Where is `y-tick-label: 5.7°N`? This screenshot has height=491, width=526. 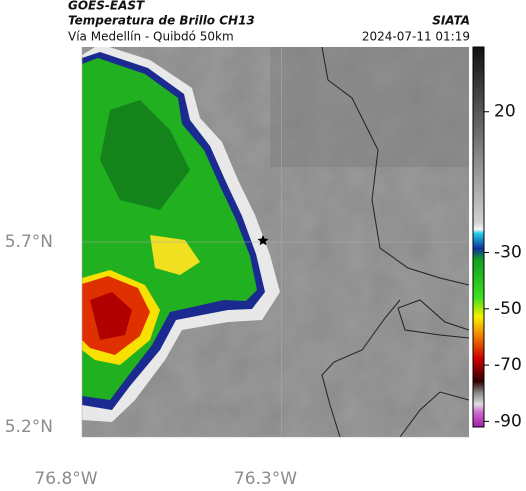
y-tick-label: 5.7°N is located at coordinates (29, 242).